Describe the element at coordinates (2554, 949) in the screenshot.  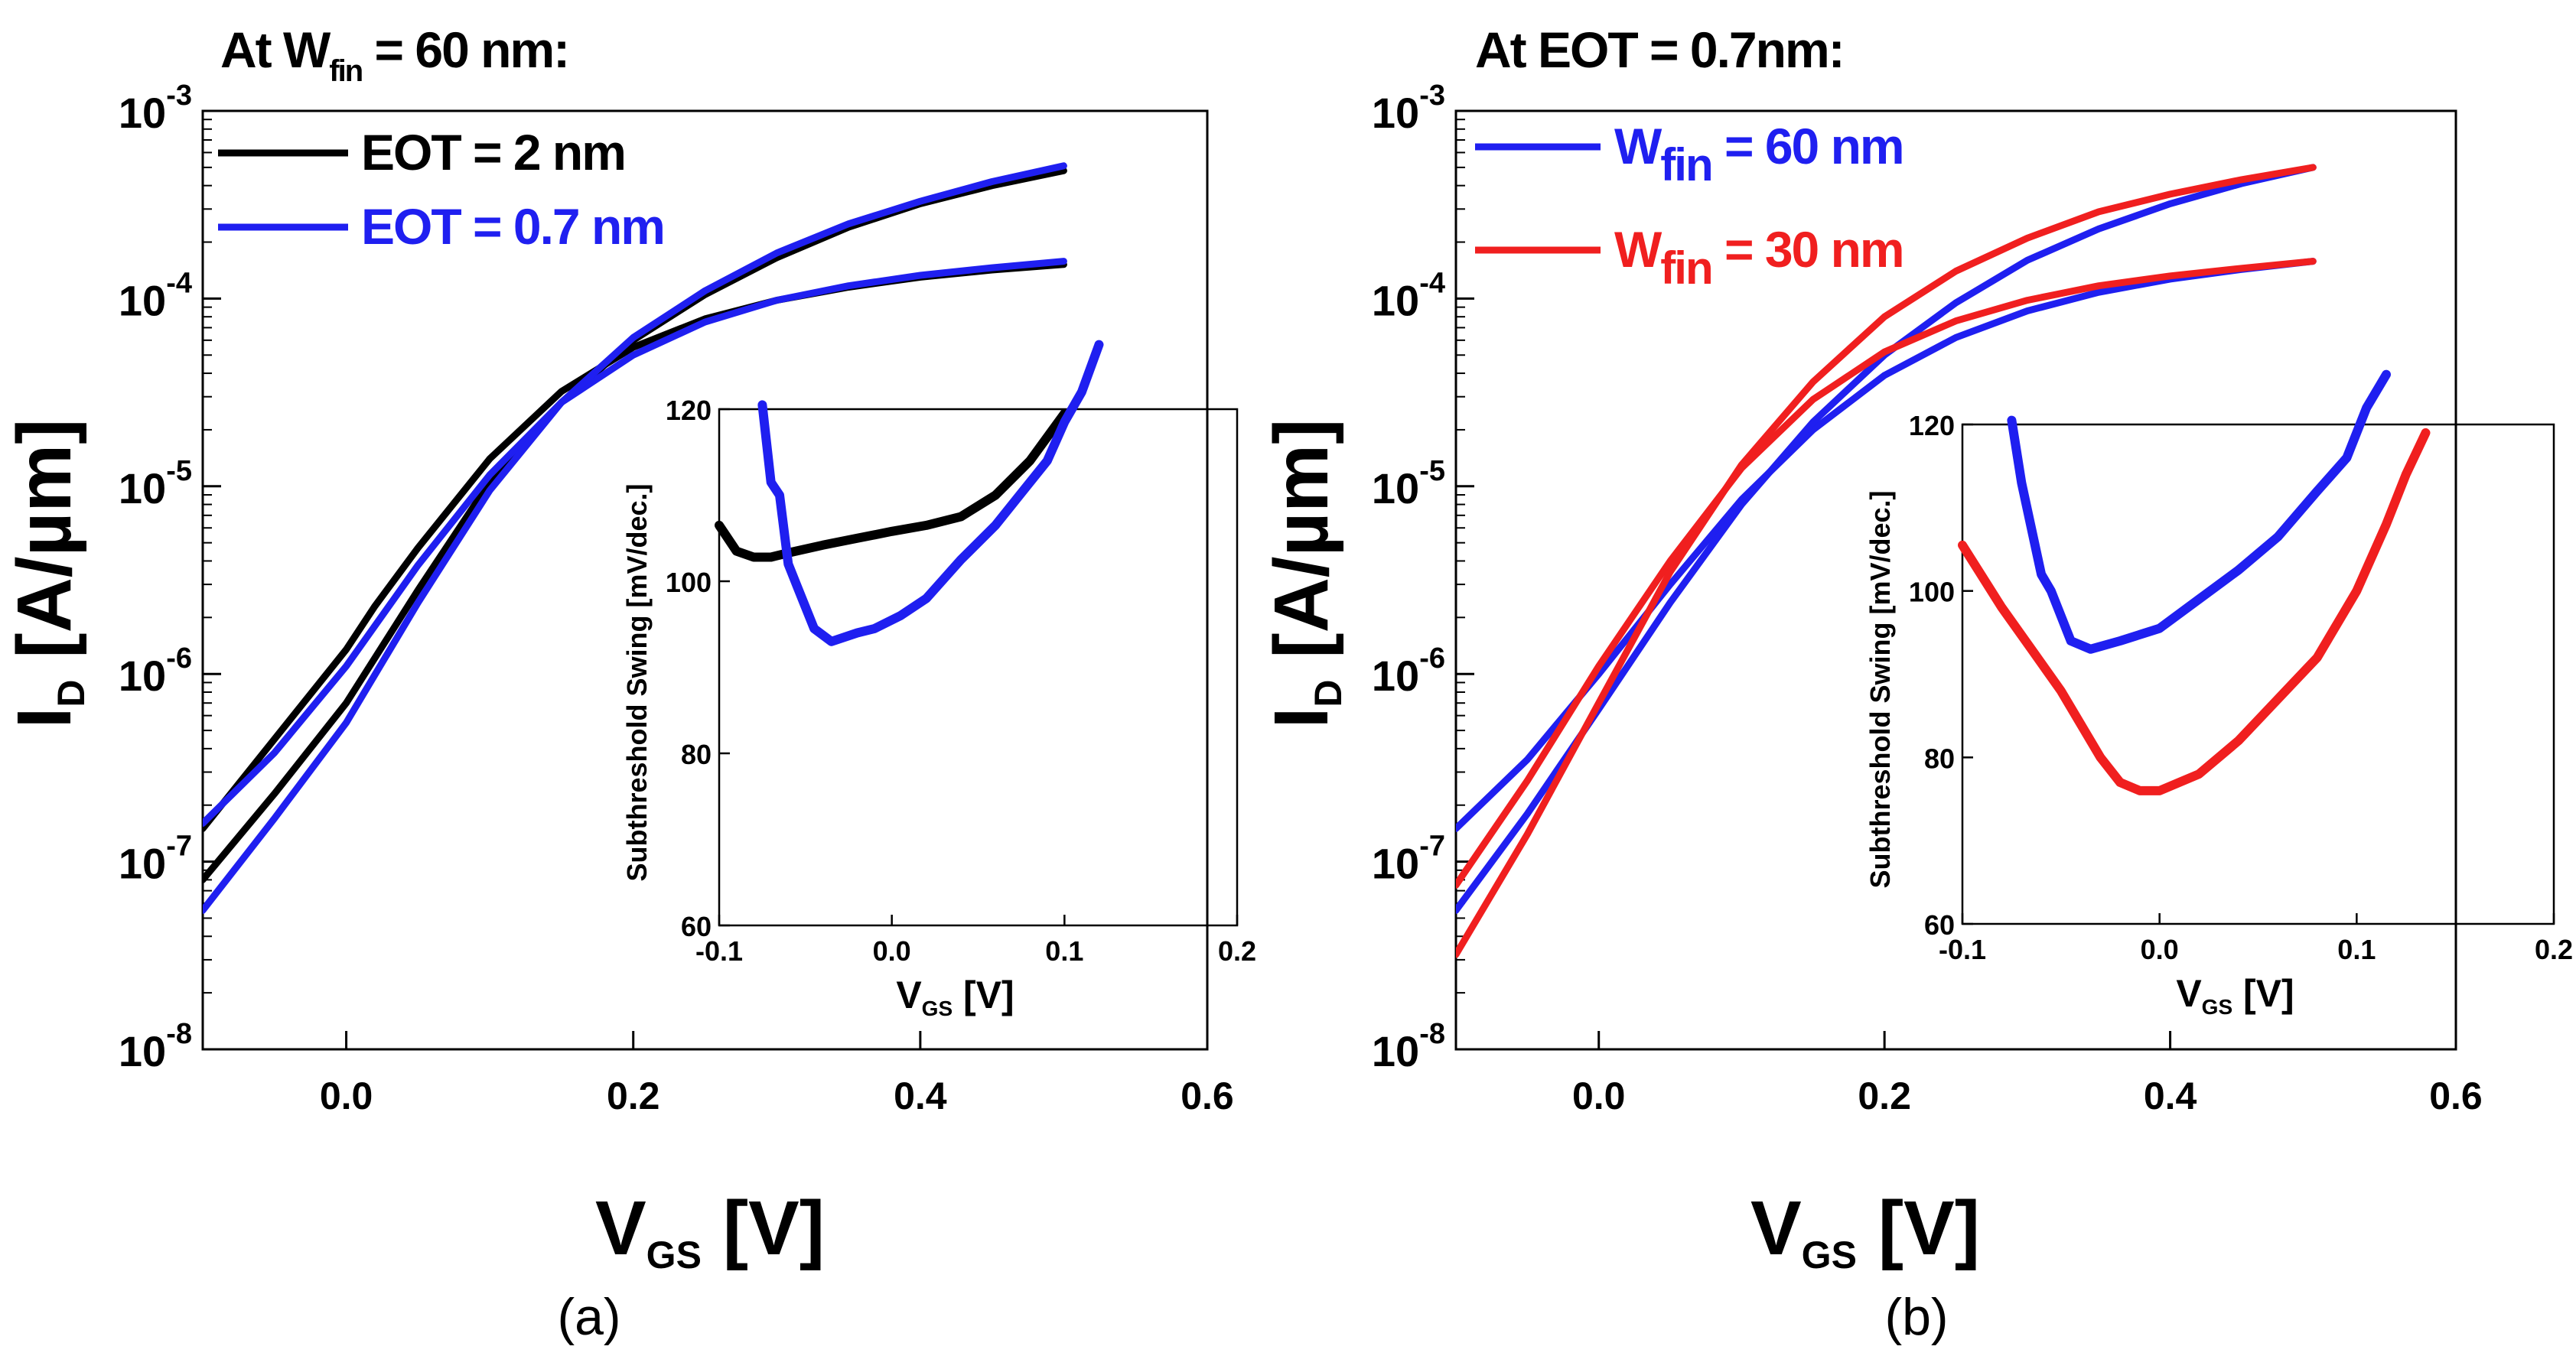
I see `inset-x-tick-label: 0.2` at that location.